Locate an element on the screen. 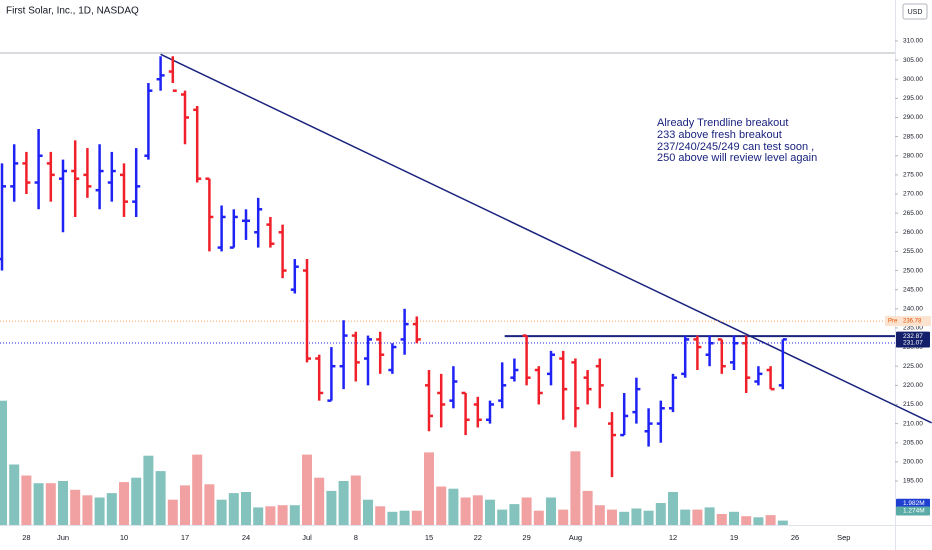 The image size is (932, 550). y-tick-label: 305.00 is located at coordinates (913, 60).